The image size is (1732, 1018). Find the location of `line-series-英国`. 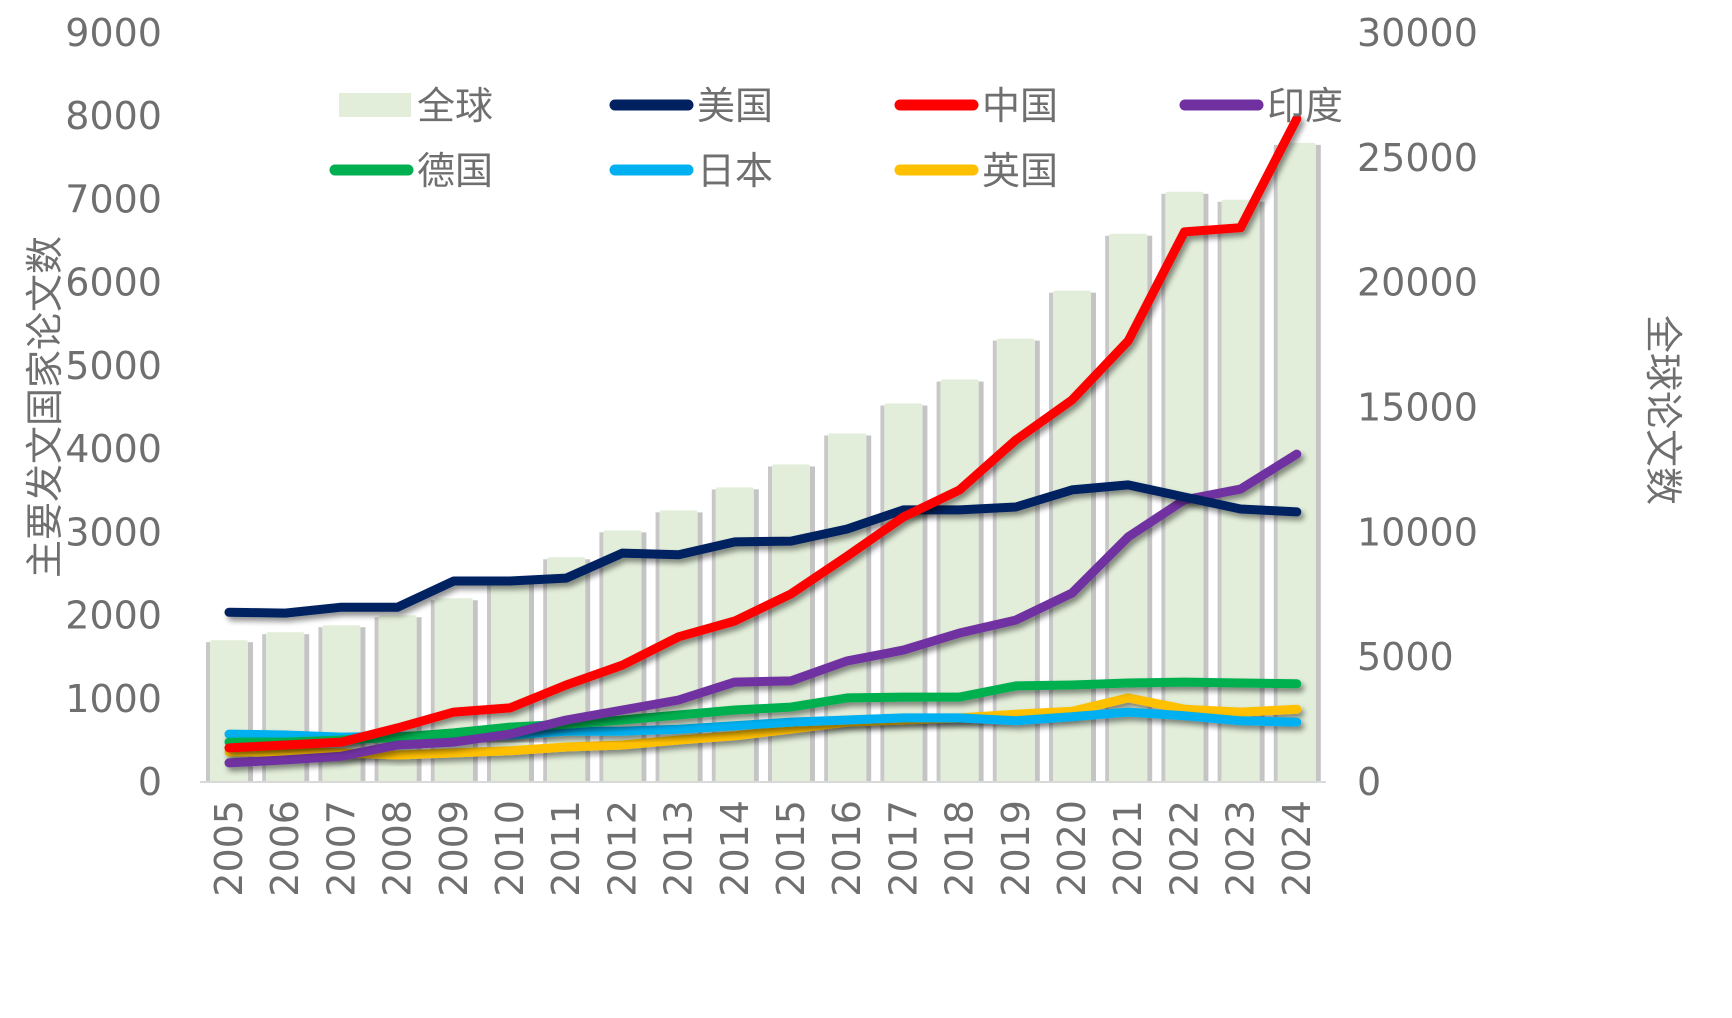

line-series-英国 is located at coordinates (763, 726).